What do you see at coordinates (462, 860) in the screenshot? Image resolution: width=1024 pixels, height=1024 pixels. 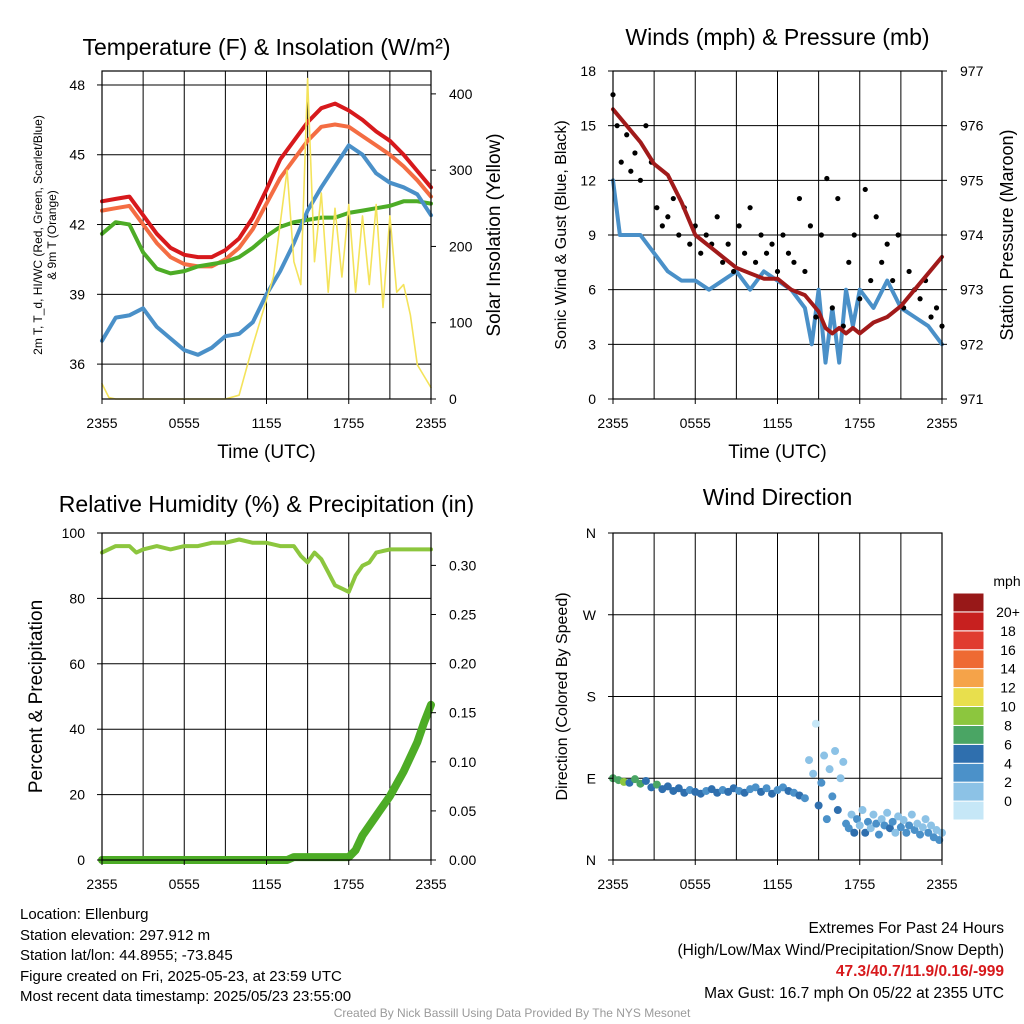 I see `y2-tick-label: 0.00` at bounding box center [462, 860].